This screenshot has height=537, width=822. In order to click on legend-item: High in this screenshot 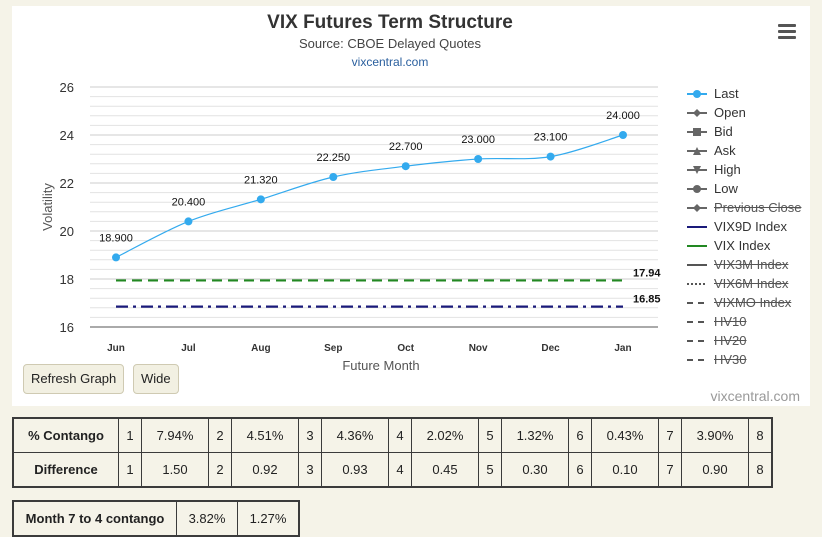, I will do `click(743, 169)`.